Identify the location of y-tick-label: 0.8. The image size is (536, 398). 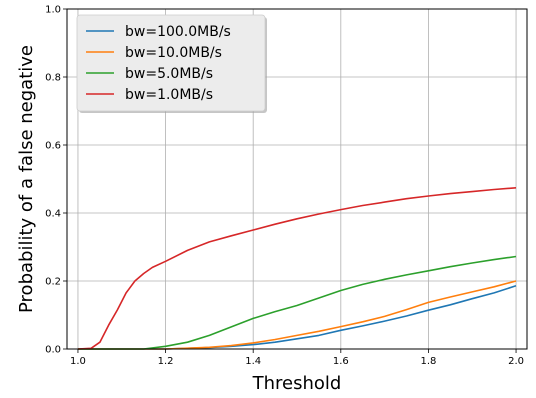
(53, 78).